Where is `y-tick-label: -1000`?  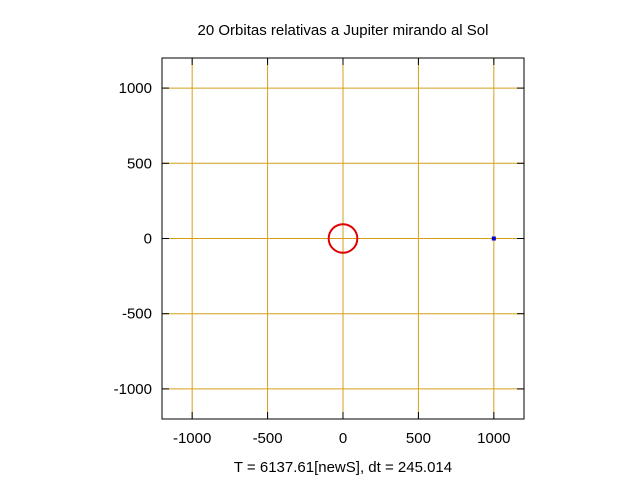 y-tick-label: -1000 is located at coordinates (133, 389).